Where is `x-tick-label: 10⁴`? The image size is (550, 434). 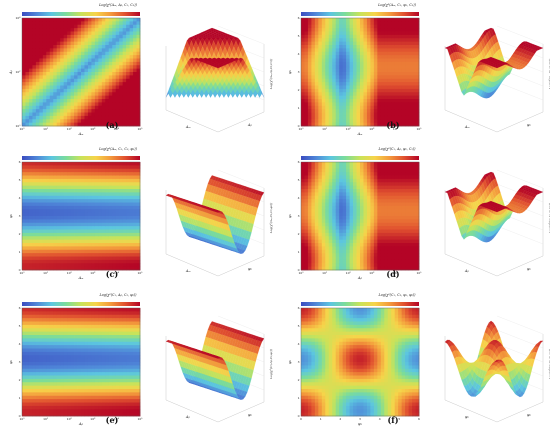 x-tick-label: 10⁴ is located at coordinates (117, 129).